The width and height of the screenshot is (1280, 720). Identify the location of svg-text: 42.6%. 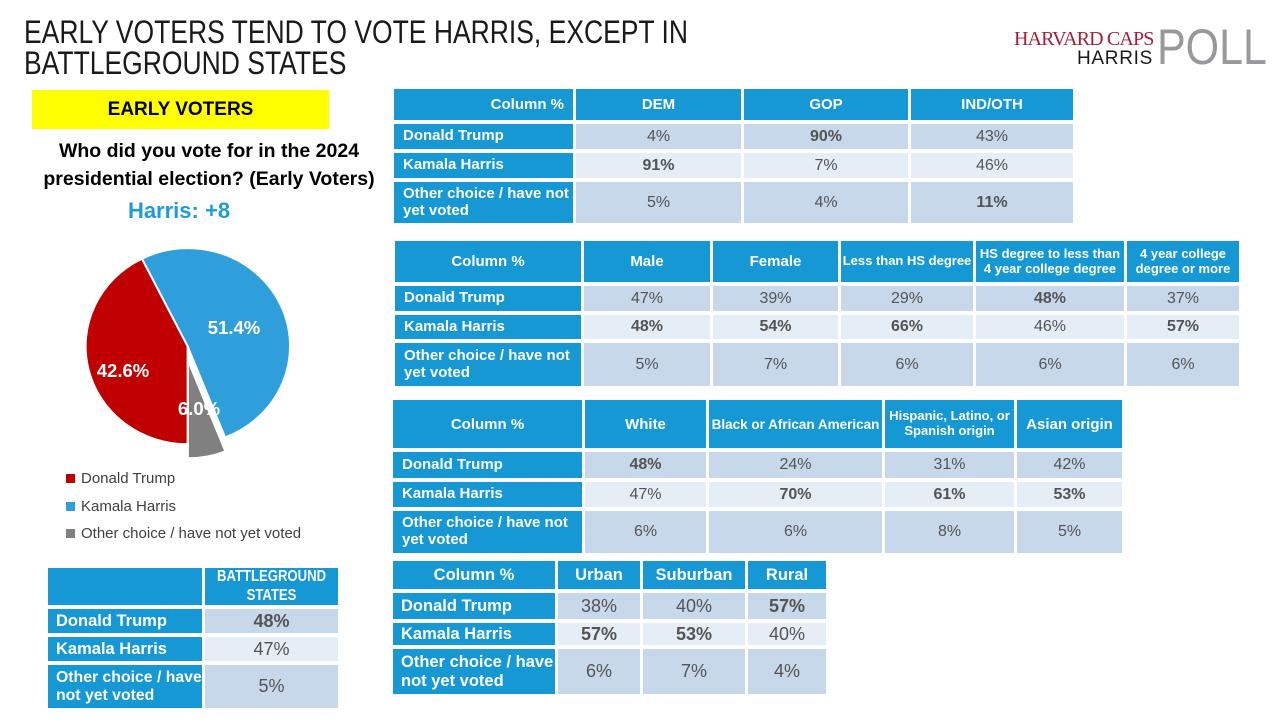
(123, 370).